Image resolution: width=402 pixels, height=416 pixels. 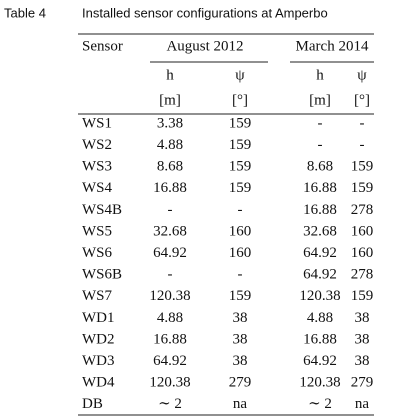 What do you see at coordinates (102, 46) in the screenshot?
I see `column-header: Sensor` at bounding box center [102, 46].